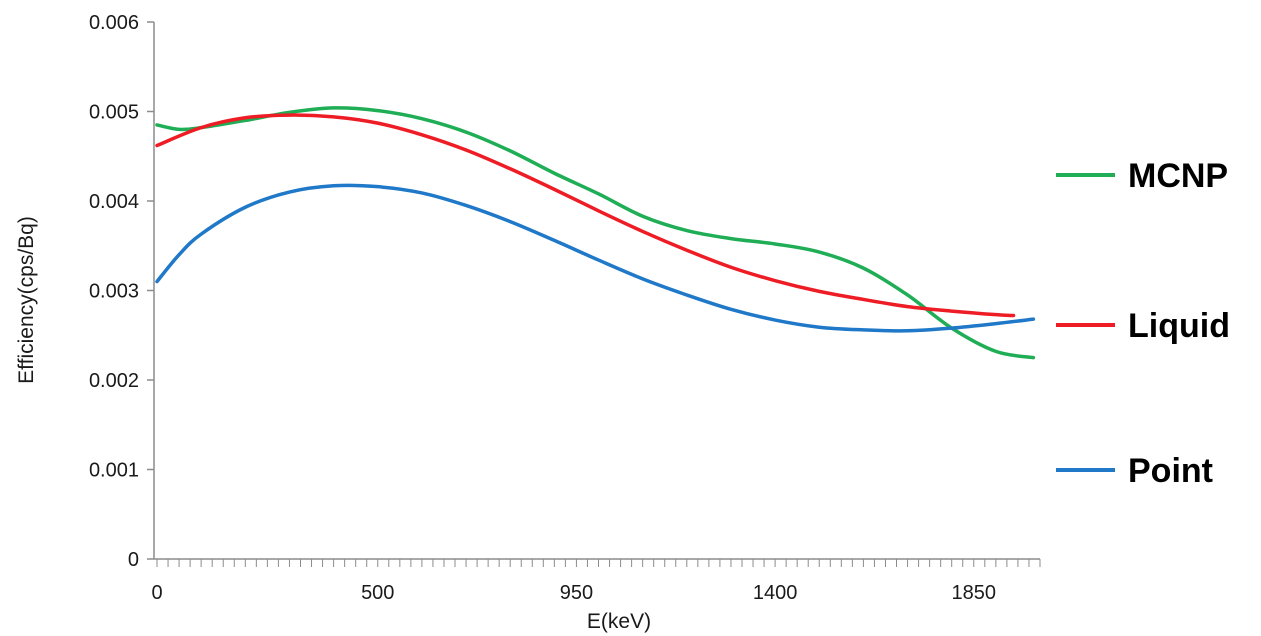 This screenshot has height=636, width=1261. I want to click on x-tick-label: 950, so click(576, 593).